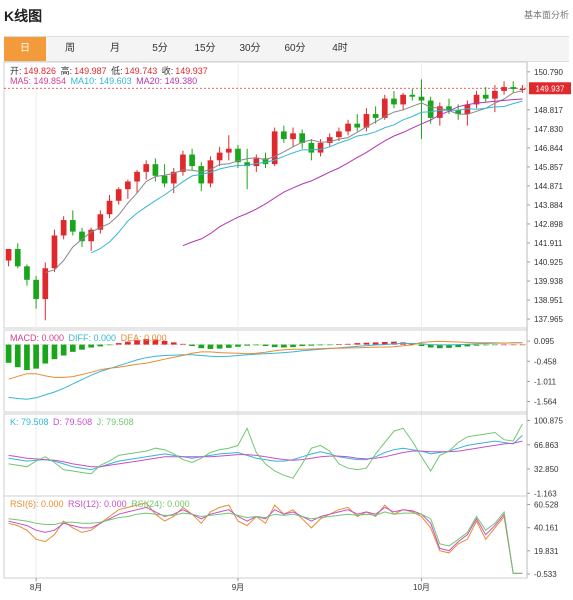  Describe the element at coordinates (545, 381) in the screenshot. I see `macd-tick-label: -1.011` at that location.